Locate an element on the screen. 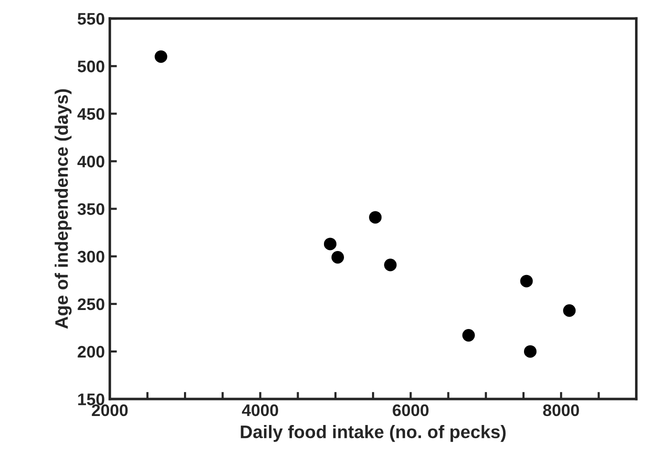 Image resolution: width=646 pixels, height=464 pixels. x-tick-label: 8000 is located at coordinates (561, 410).